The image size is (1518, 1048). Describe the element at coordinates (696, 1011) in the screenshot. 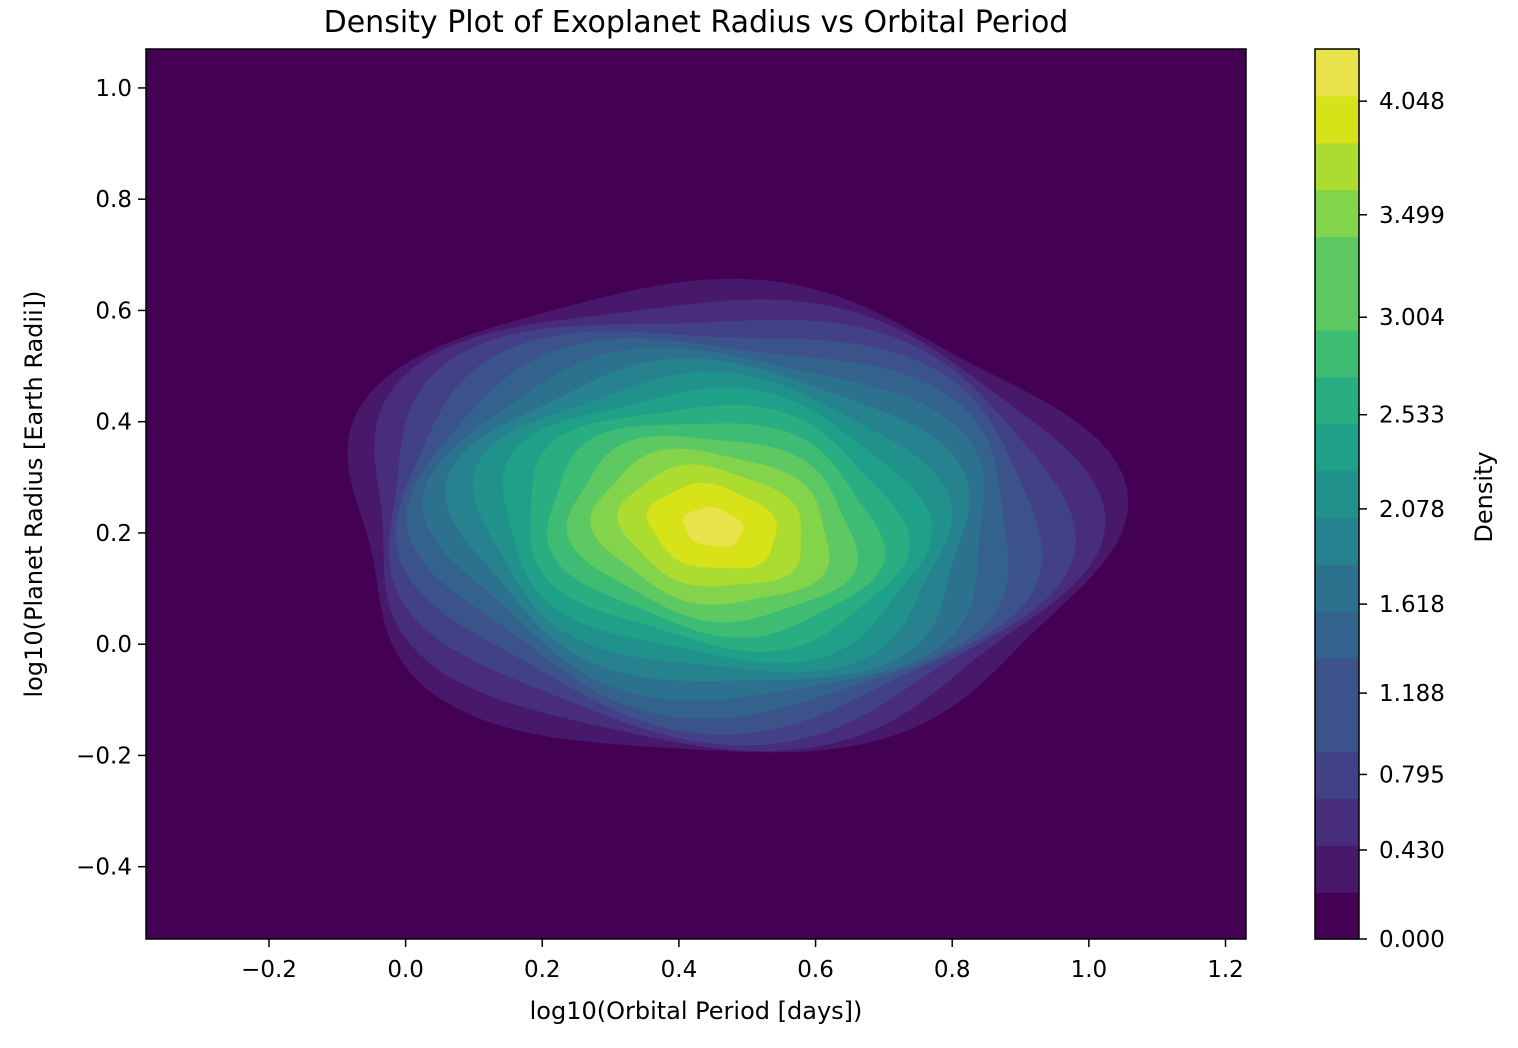

I see `x-axis-label: log10(Orbital Period [days])` at that location.